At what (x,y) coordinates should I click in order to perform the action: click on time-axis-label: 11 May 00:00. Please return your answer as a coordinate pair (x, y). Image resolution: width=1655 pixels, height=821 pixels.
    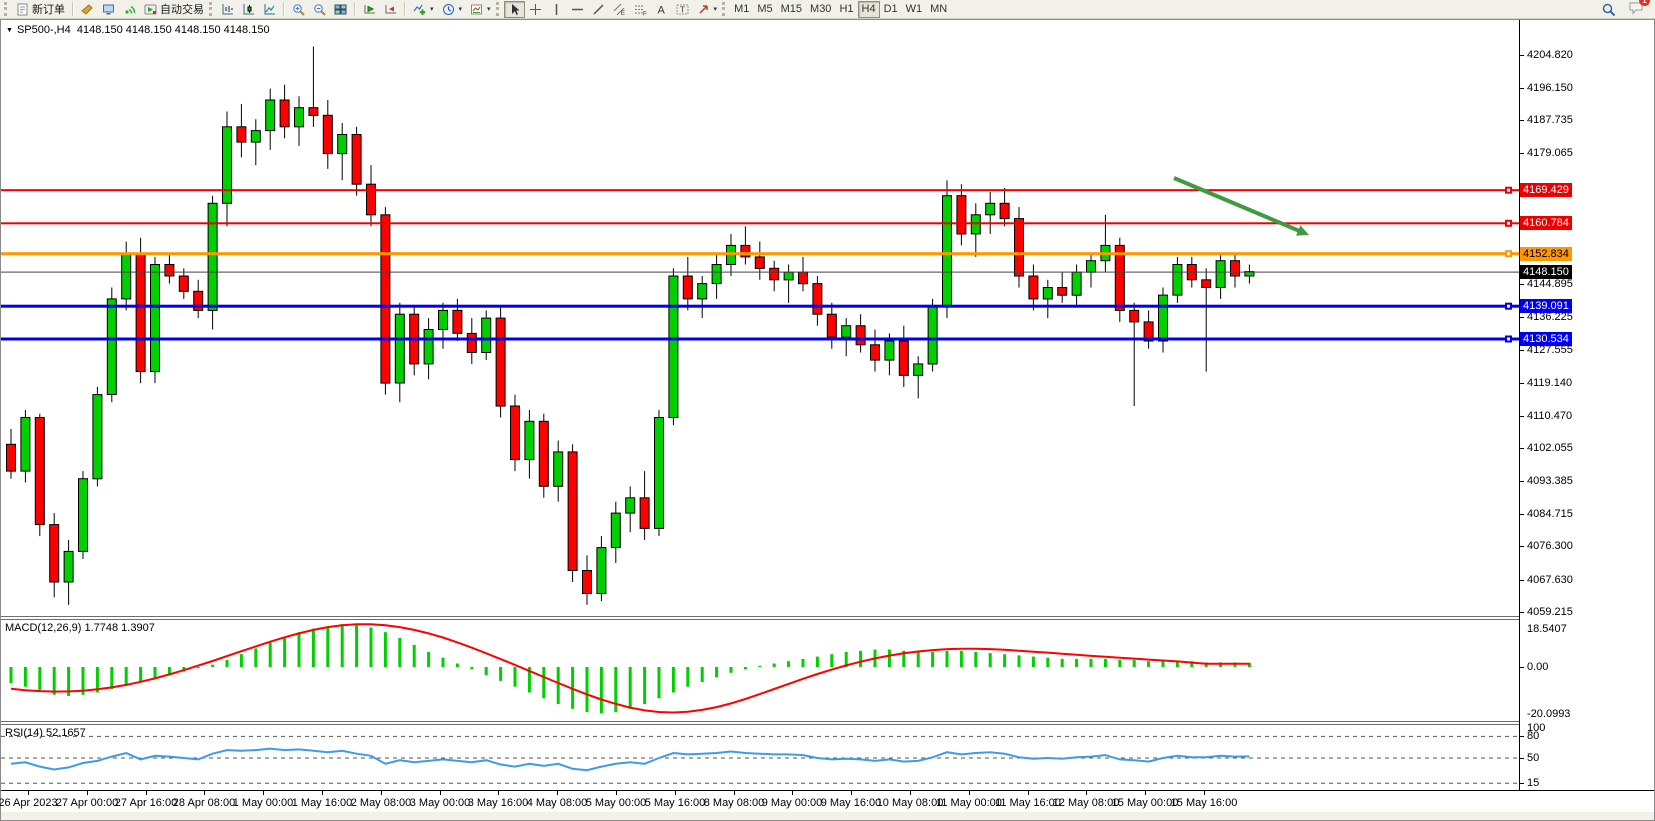
    Looking at the image, I should click on (969, 803).